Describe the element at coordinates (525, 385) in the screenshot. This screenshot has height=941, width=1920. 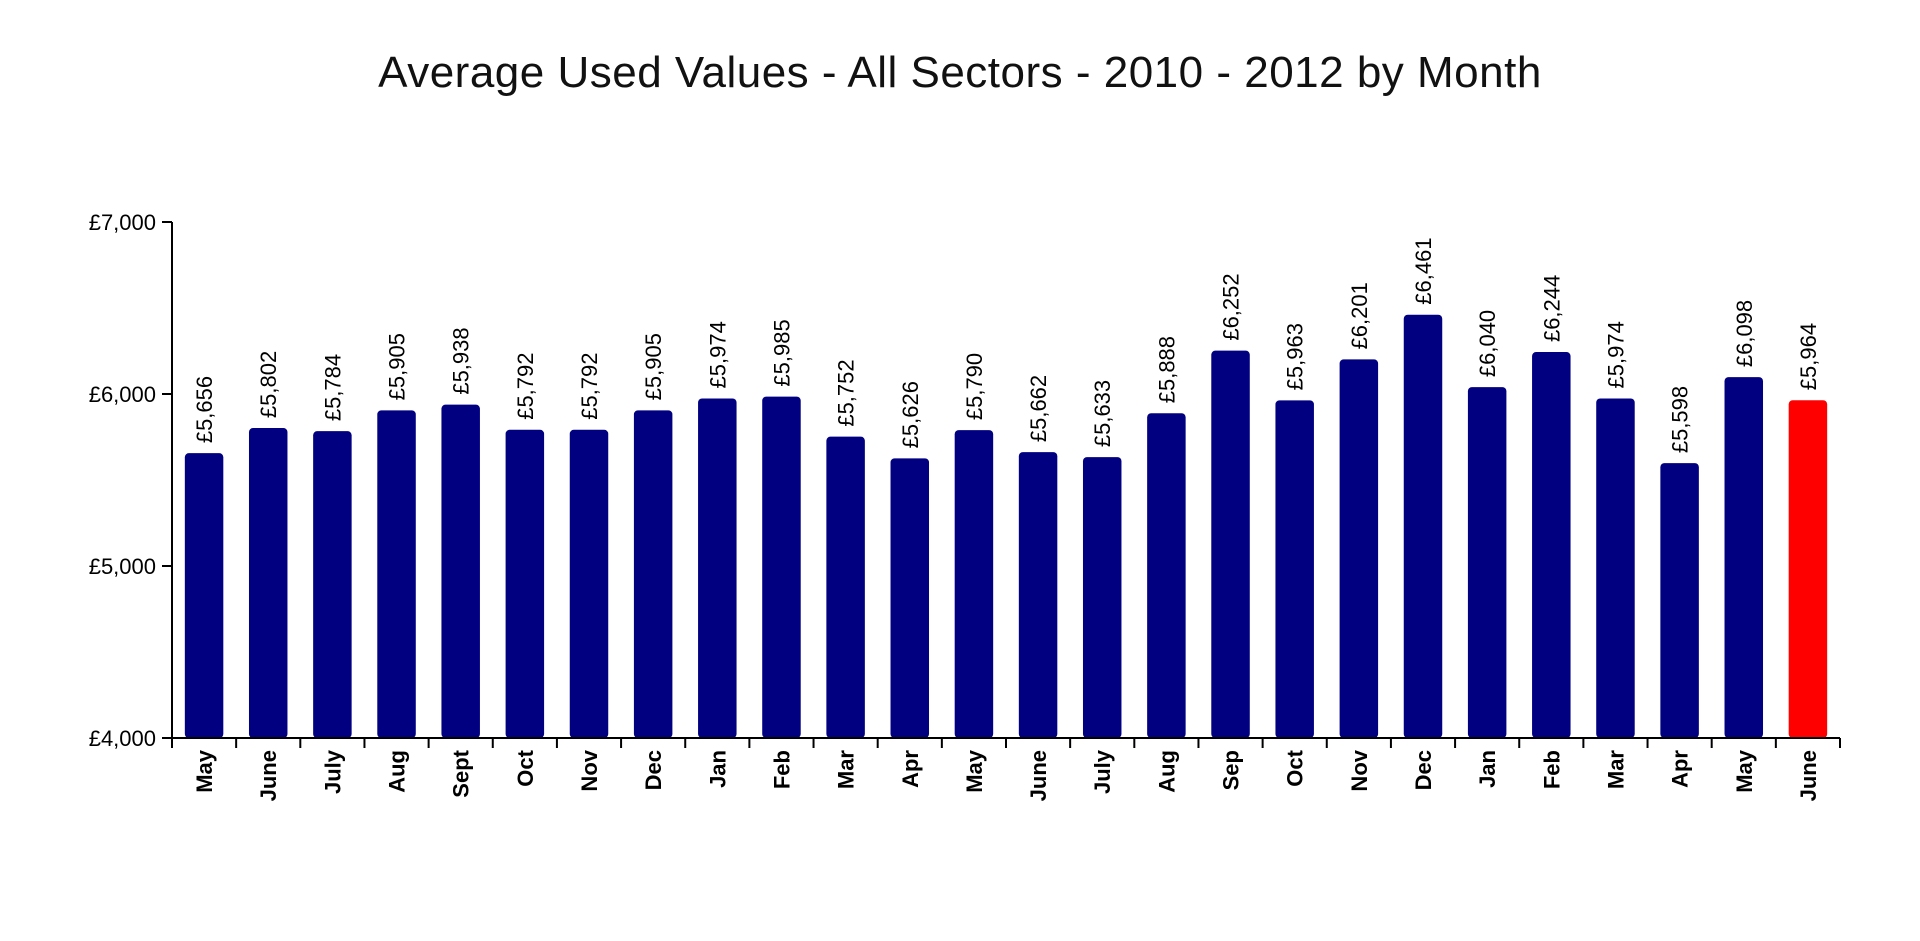
I see `data-label-5: £5,792` at that location.